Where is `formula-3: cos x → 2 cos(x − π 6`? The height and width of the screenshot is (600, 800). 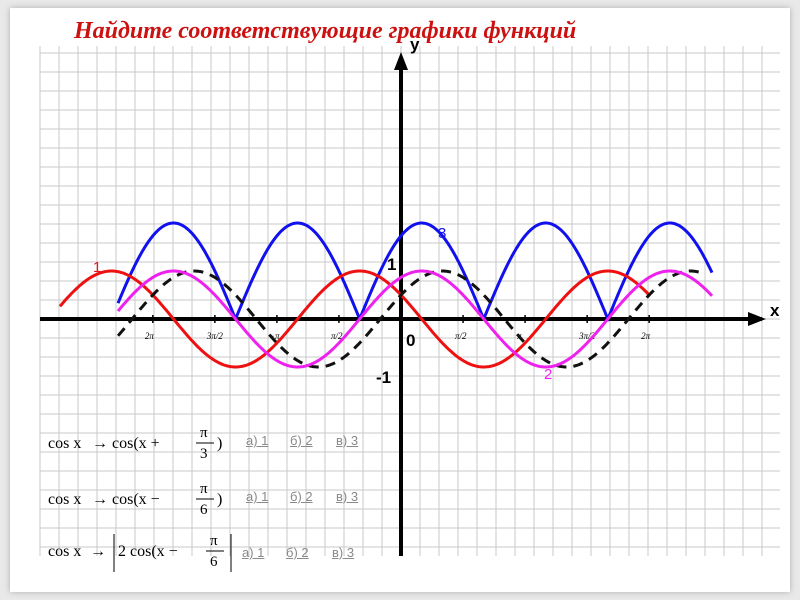 formula-3: cos x → 2 cos(x − π 6 is located at coordinates (140, 552).